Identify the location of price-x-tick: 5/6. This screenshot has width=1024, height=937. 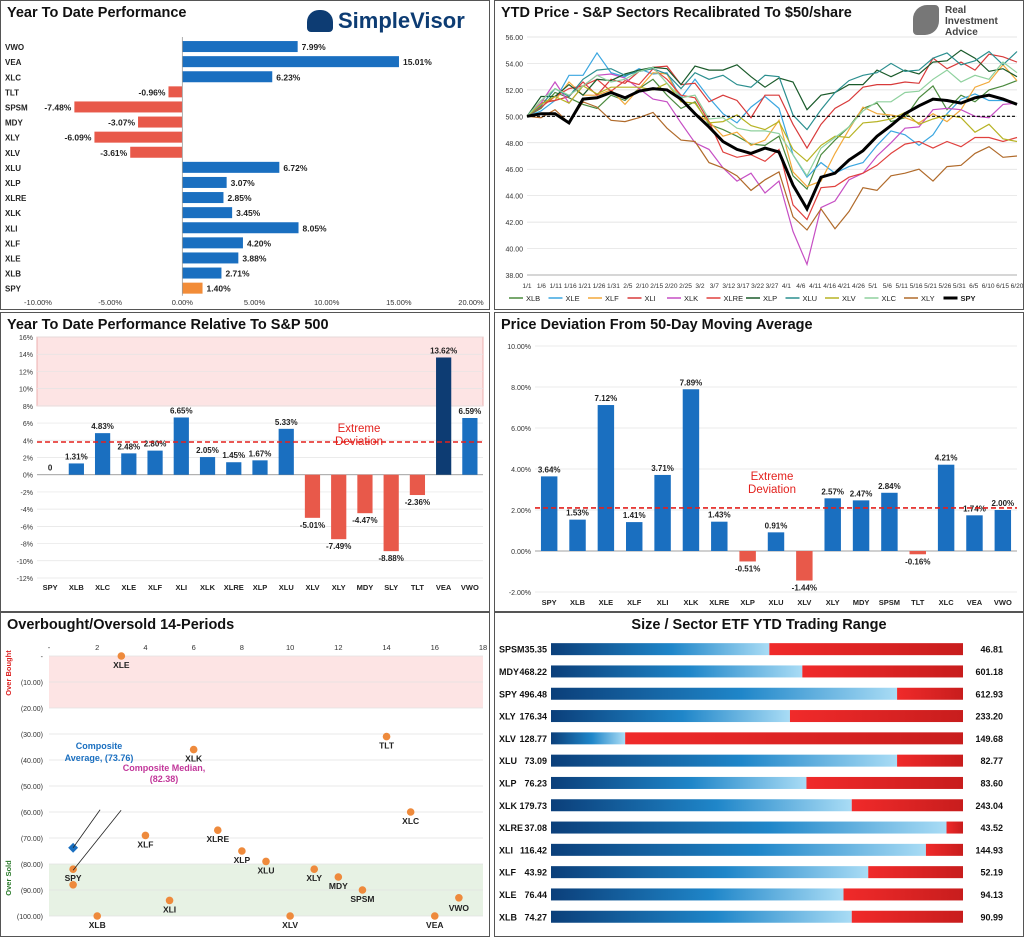
(887, 286).